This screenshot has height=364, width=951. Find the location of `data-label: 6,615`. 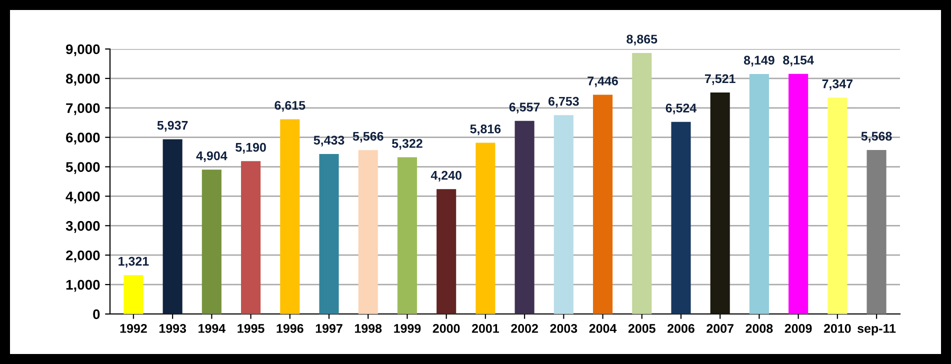

data-label: 6,615 is located at coordinates (290, 106).